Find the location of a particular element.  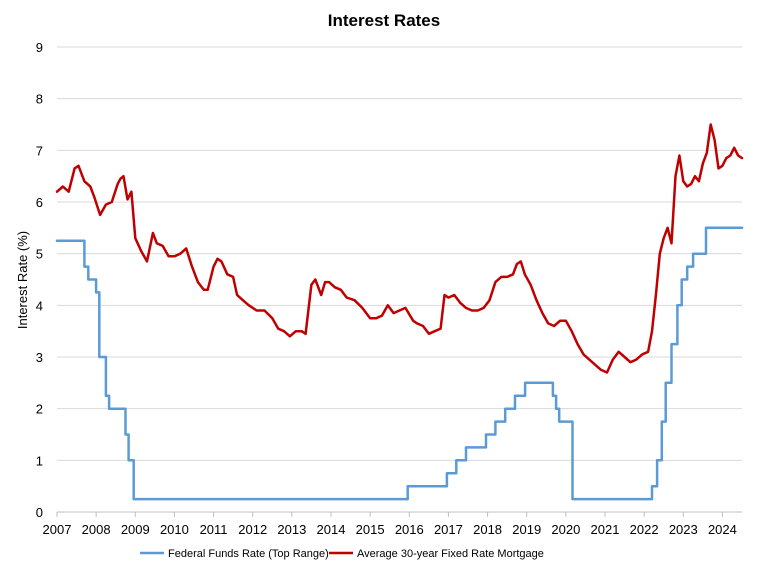

legend-label: Federal Funds Rate (Top Range) is located at coordinates (248, 554).